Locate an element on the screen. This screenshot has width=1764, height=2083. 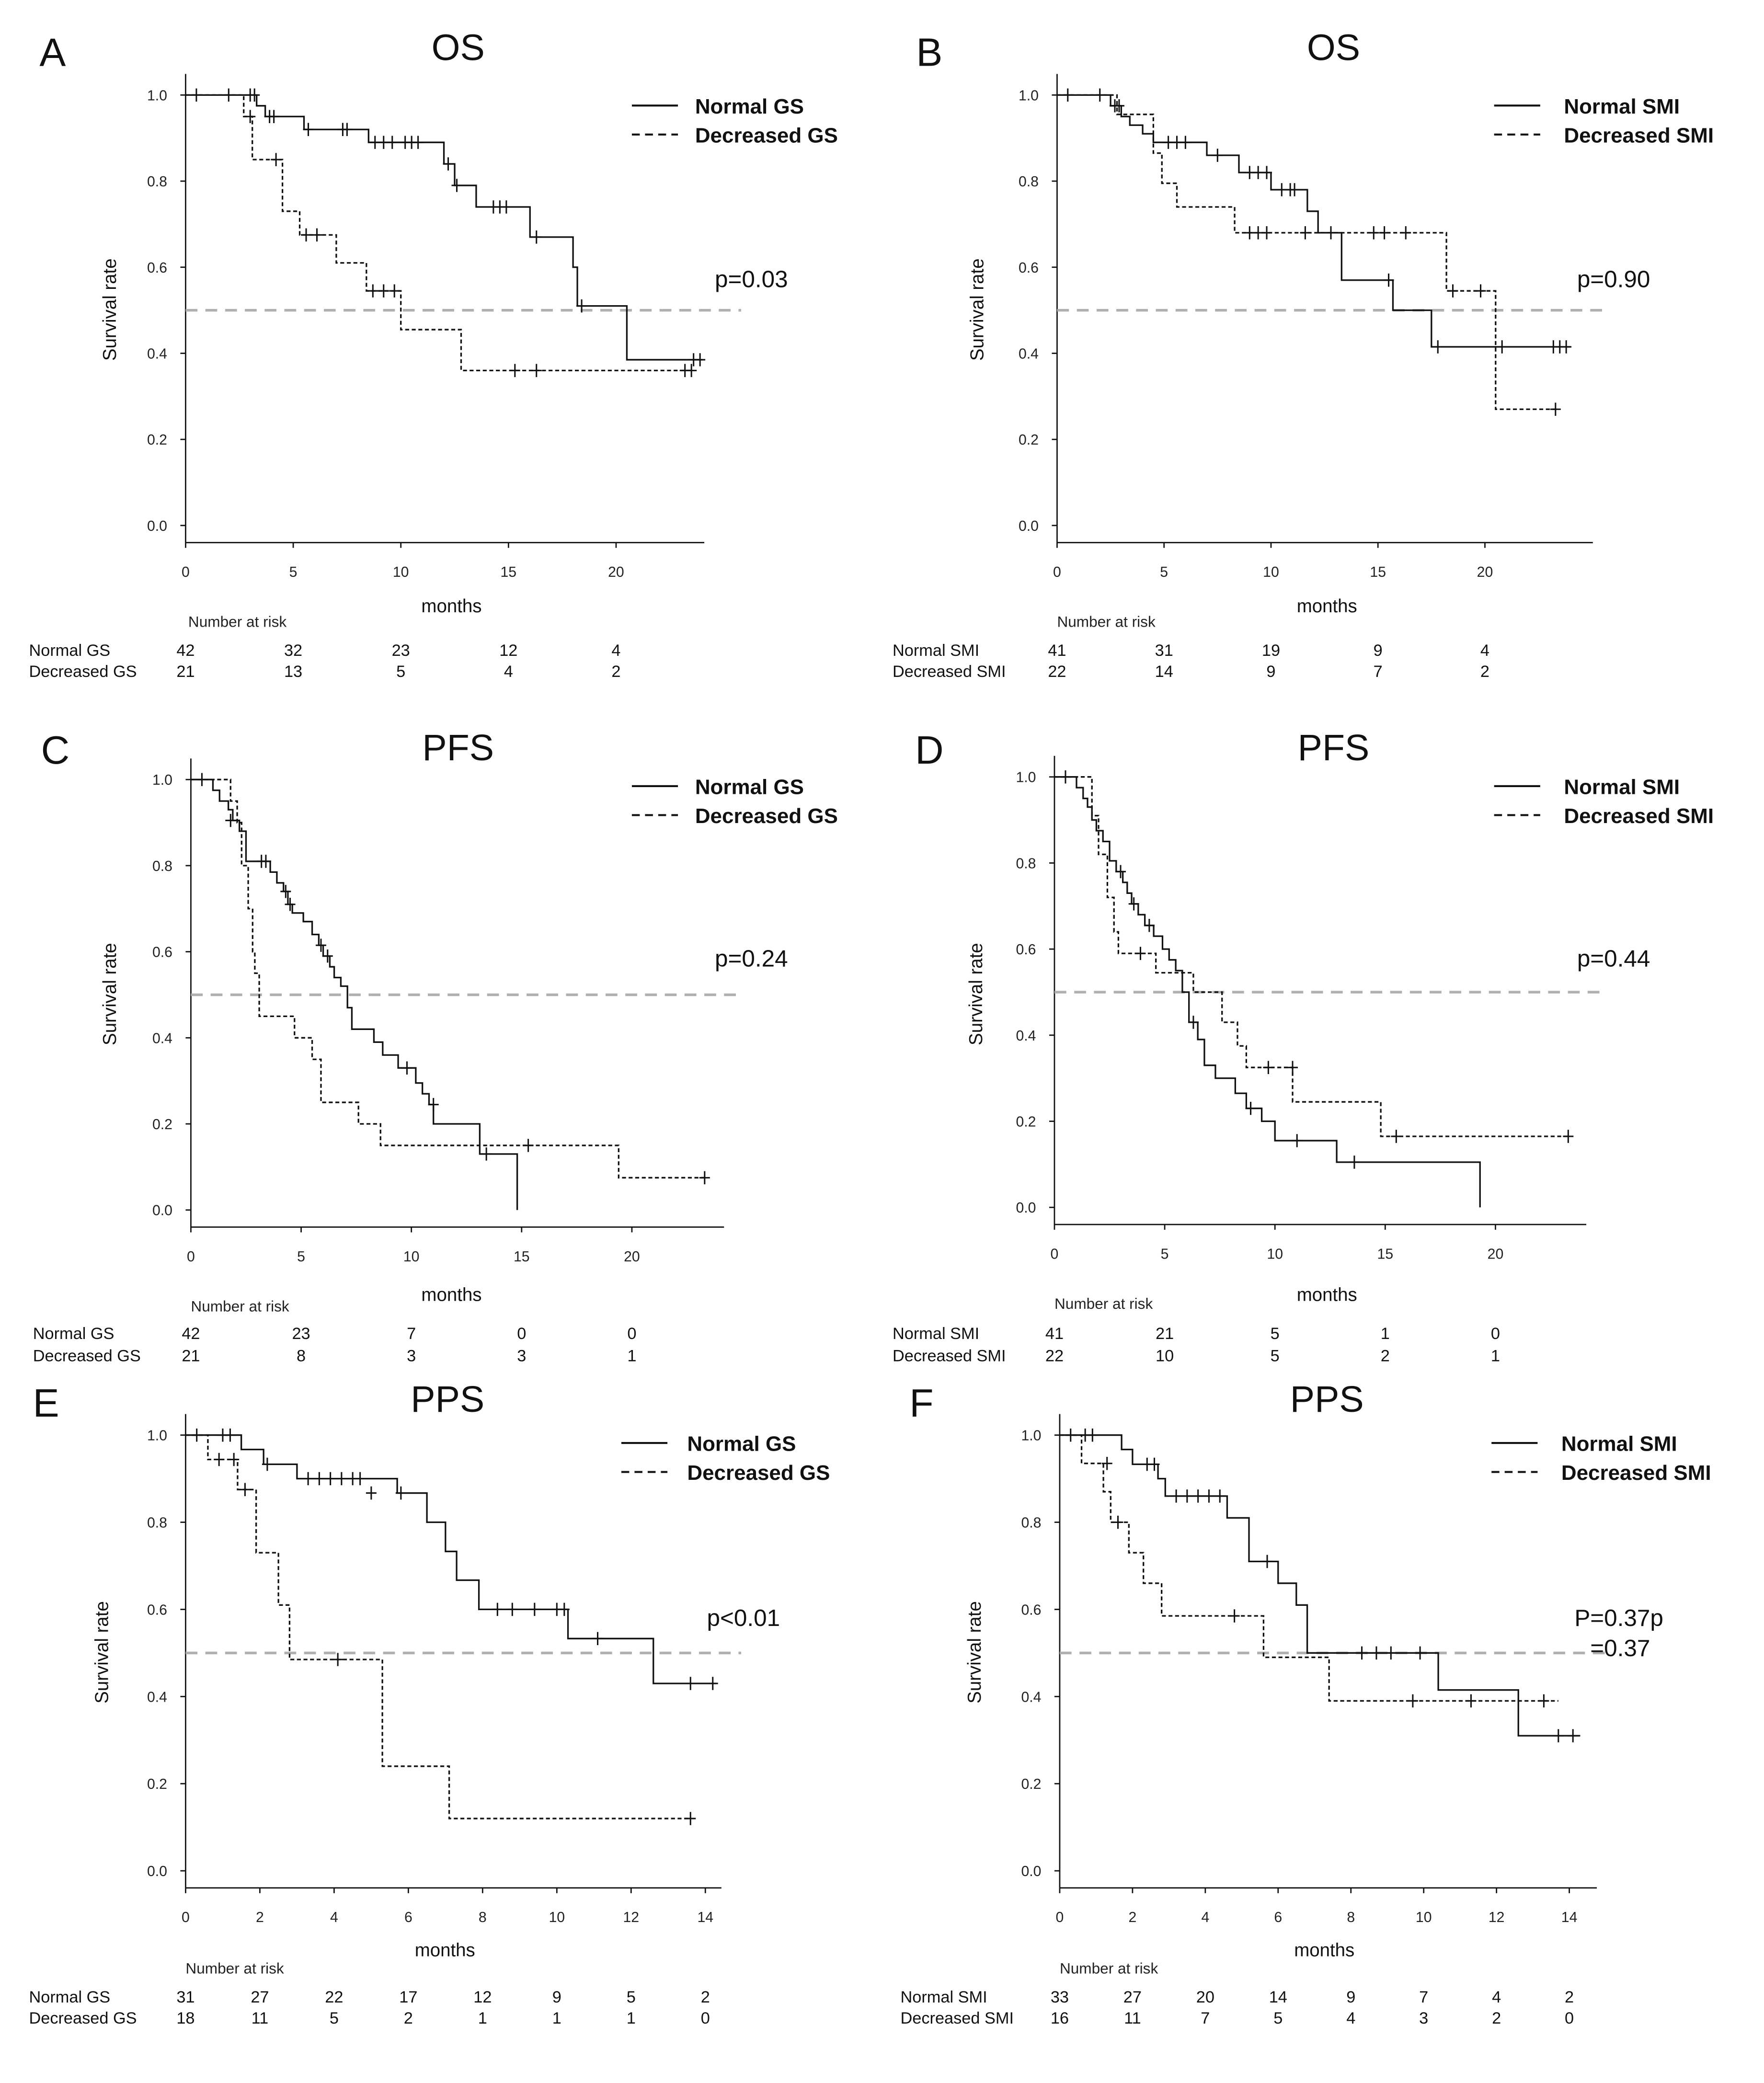
risk-value: 8 is located at coordinates (301, 1356).